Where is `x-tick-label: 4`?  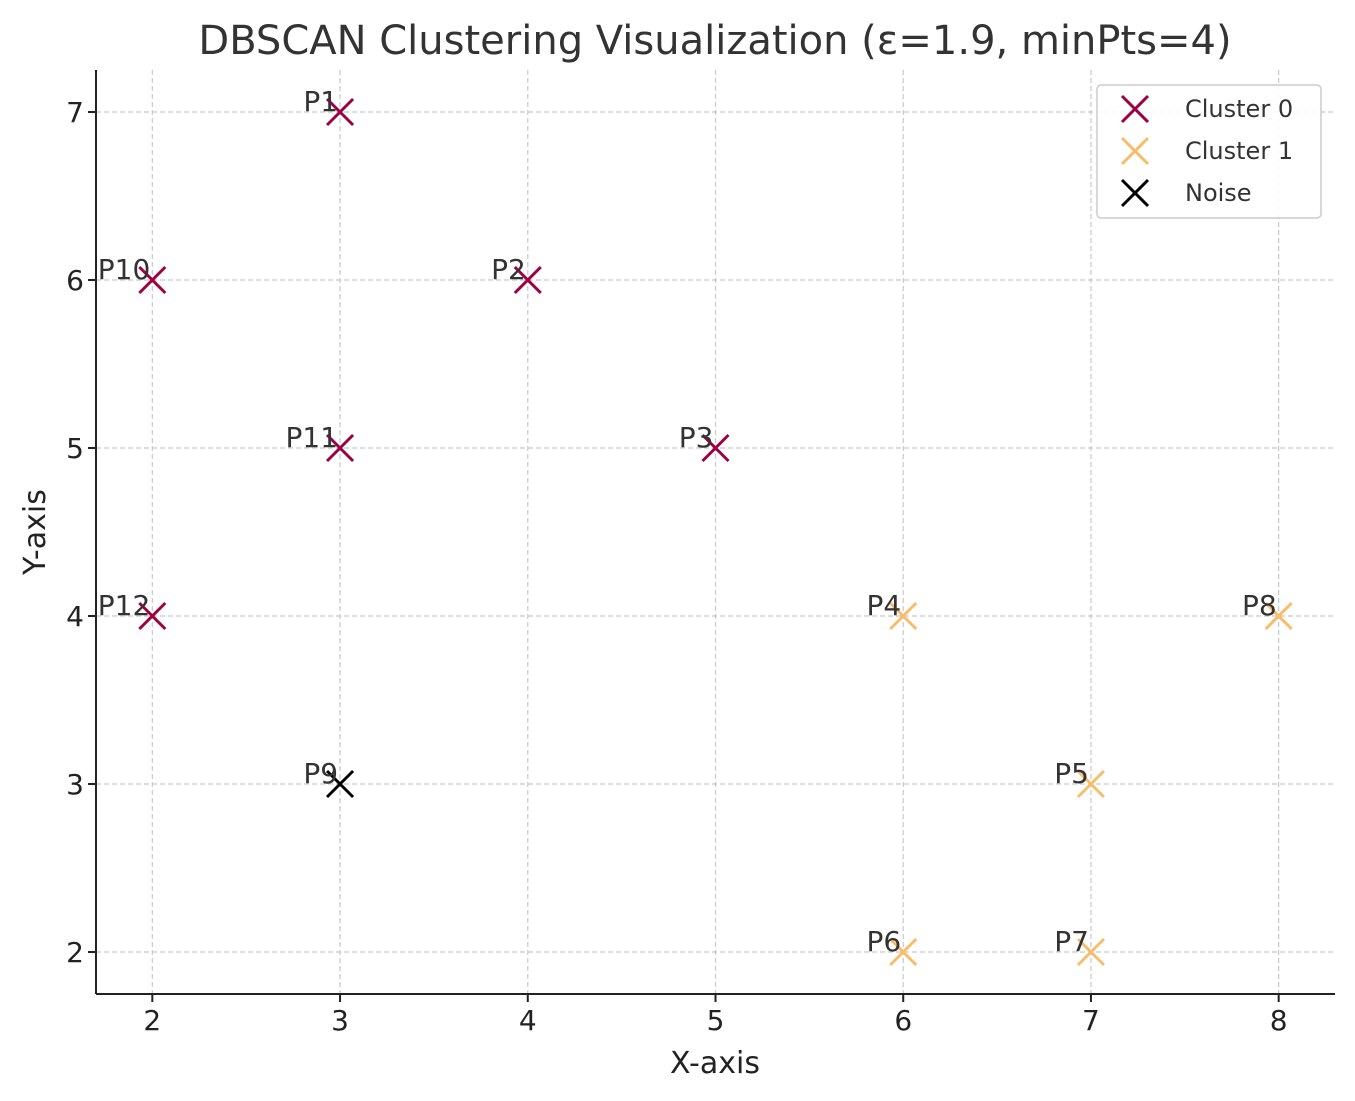 x-tick-label: 4 is located at coordinates (528, 1020).